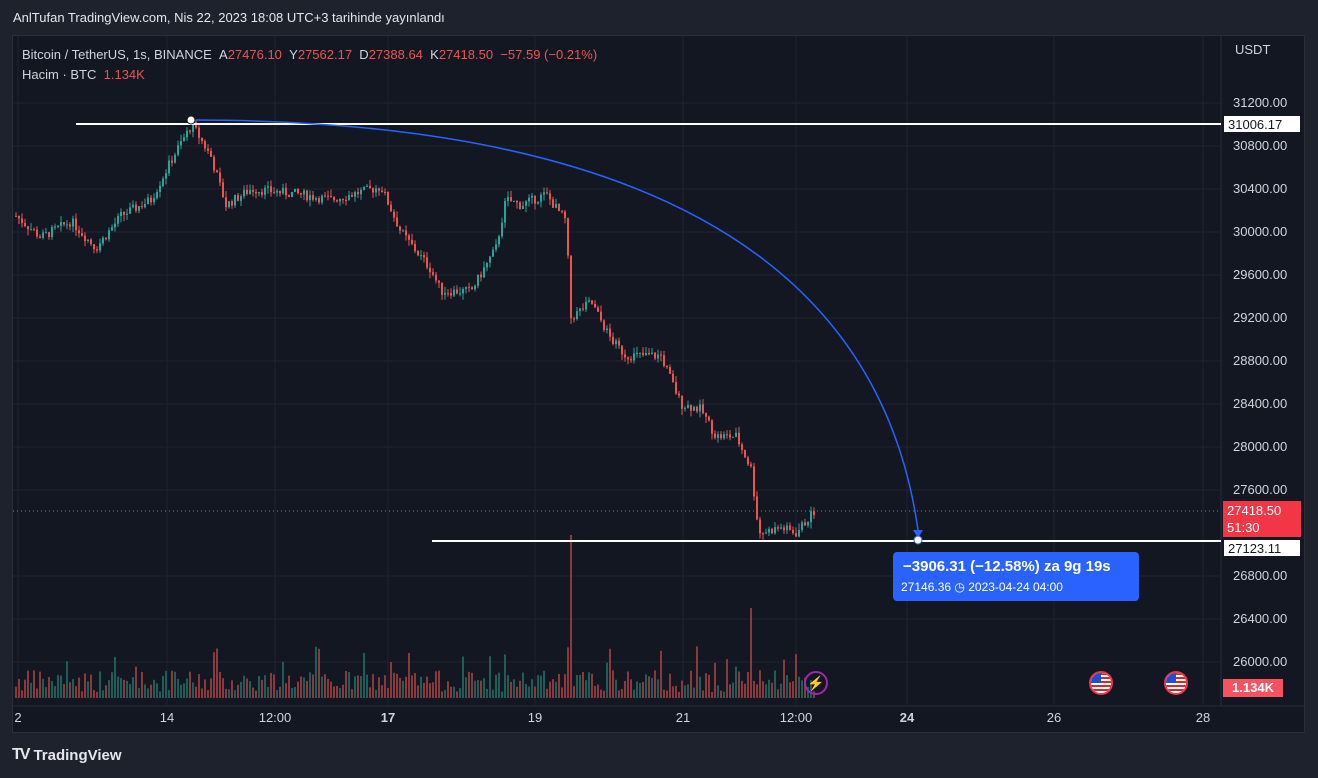  I want to click on arc-end-handle, so click(918, 540).